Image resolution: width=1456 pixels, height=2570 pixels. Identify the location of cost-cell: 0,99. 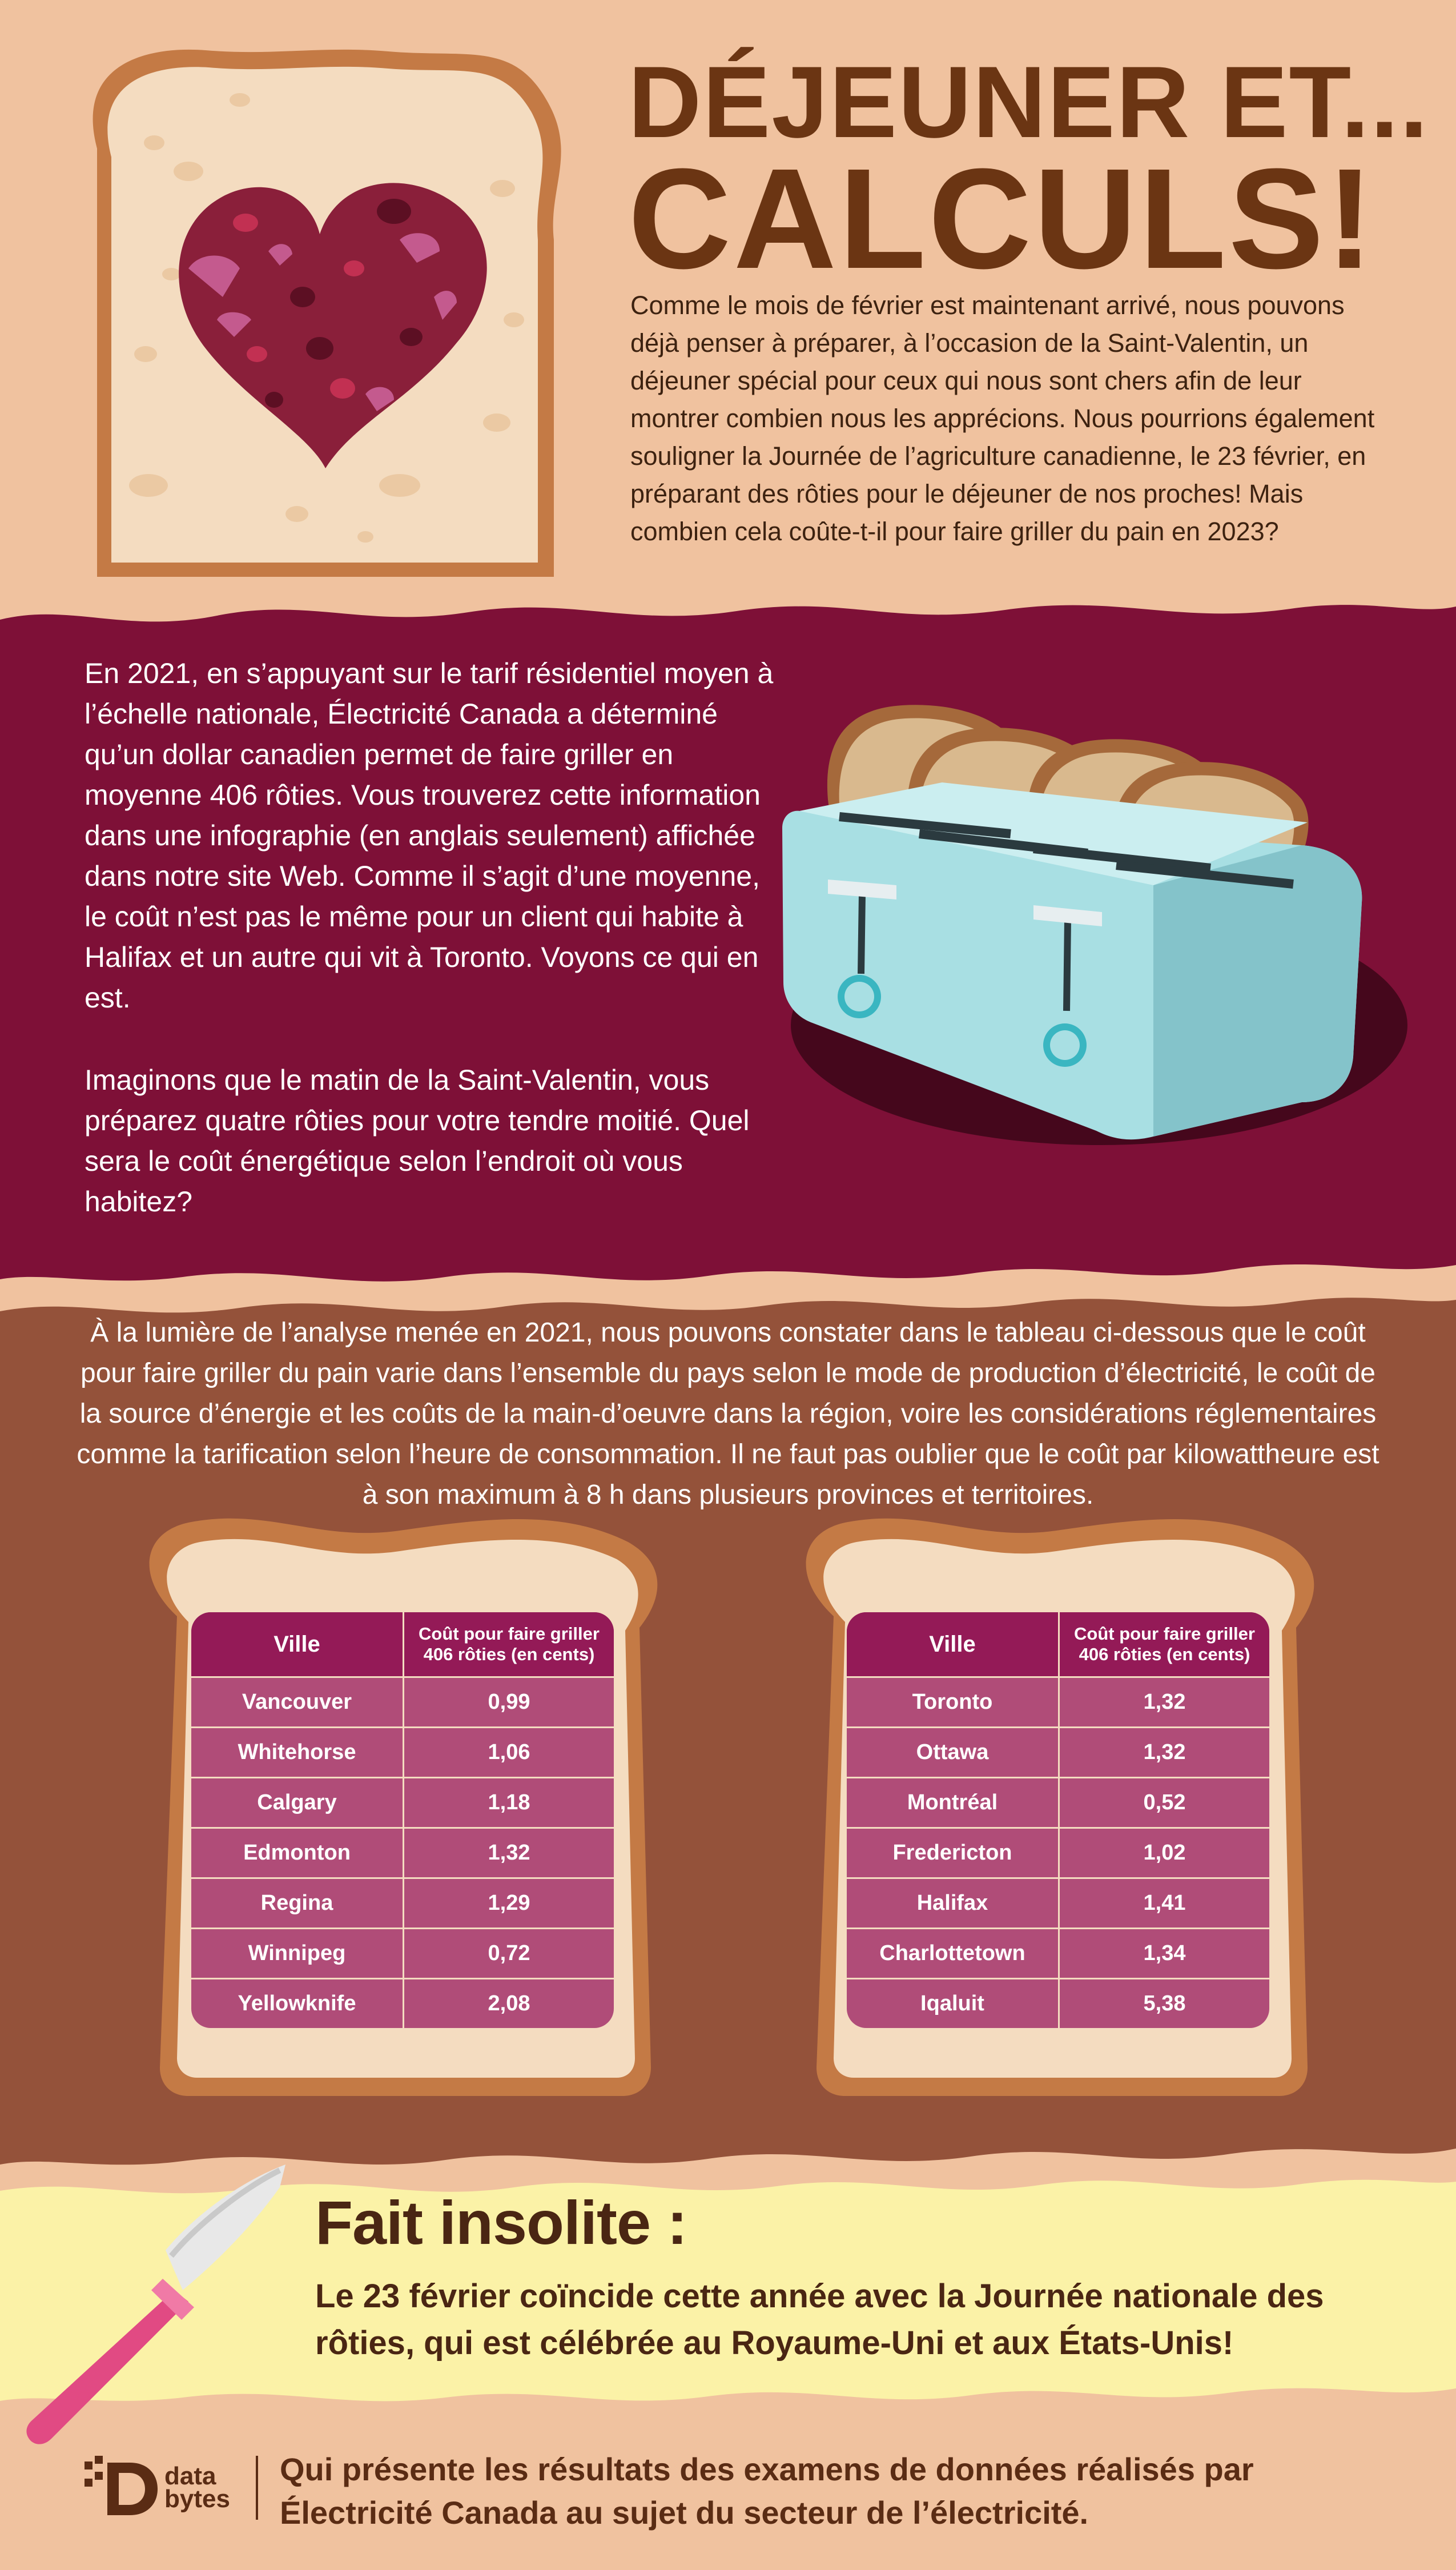
(508, 1702).